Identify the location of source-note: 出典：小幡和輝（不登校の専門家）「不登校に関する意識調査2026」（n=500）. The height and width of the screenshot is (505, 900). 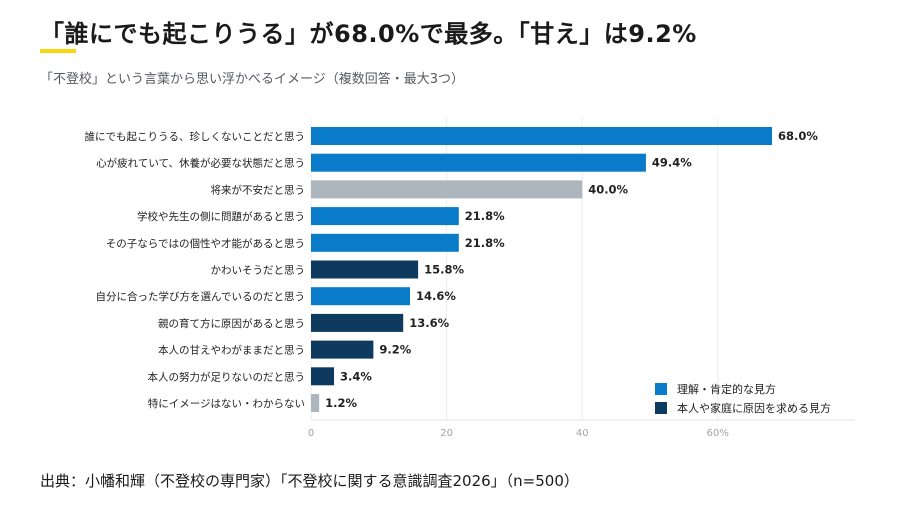
(309, 481).